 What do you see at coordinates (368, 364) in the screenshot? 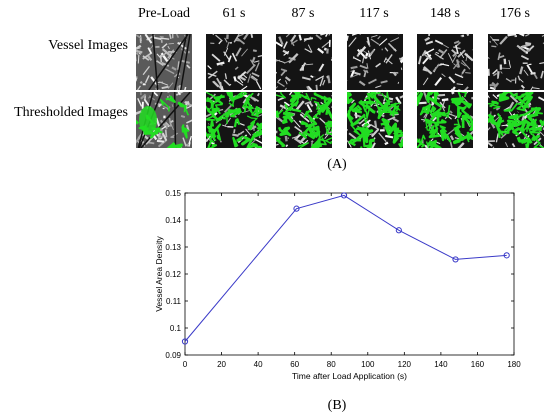
I see `x-tick-label: 100` at bounding box center [368, 364].